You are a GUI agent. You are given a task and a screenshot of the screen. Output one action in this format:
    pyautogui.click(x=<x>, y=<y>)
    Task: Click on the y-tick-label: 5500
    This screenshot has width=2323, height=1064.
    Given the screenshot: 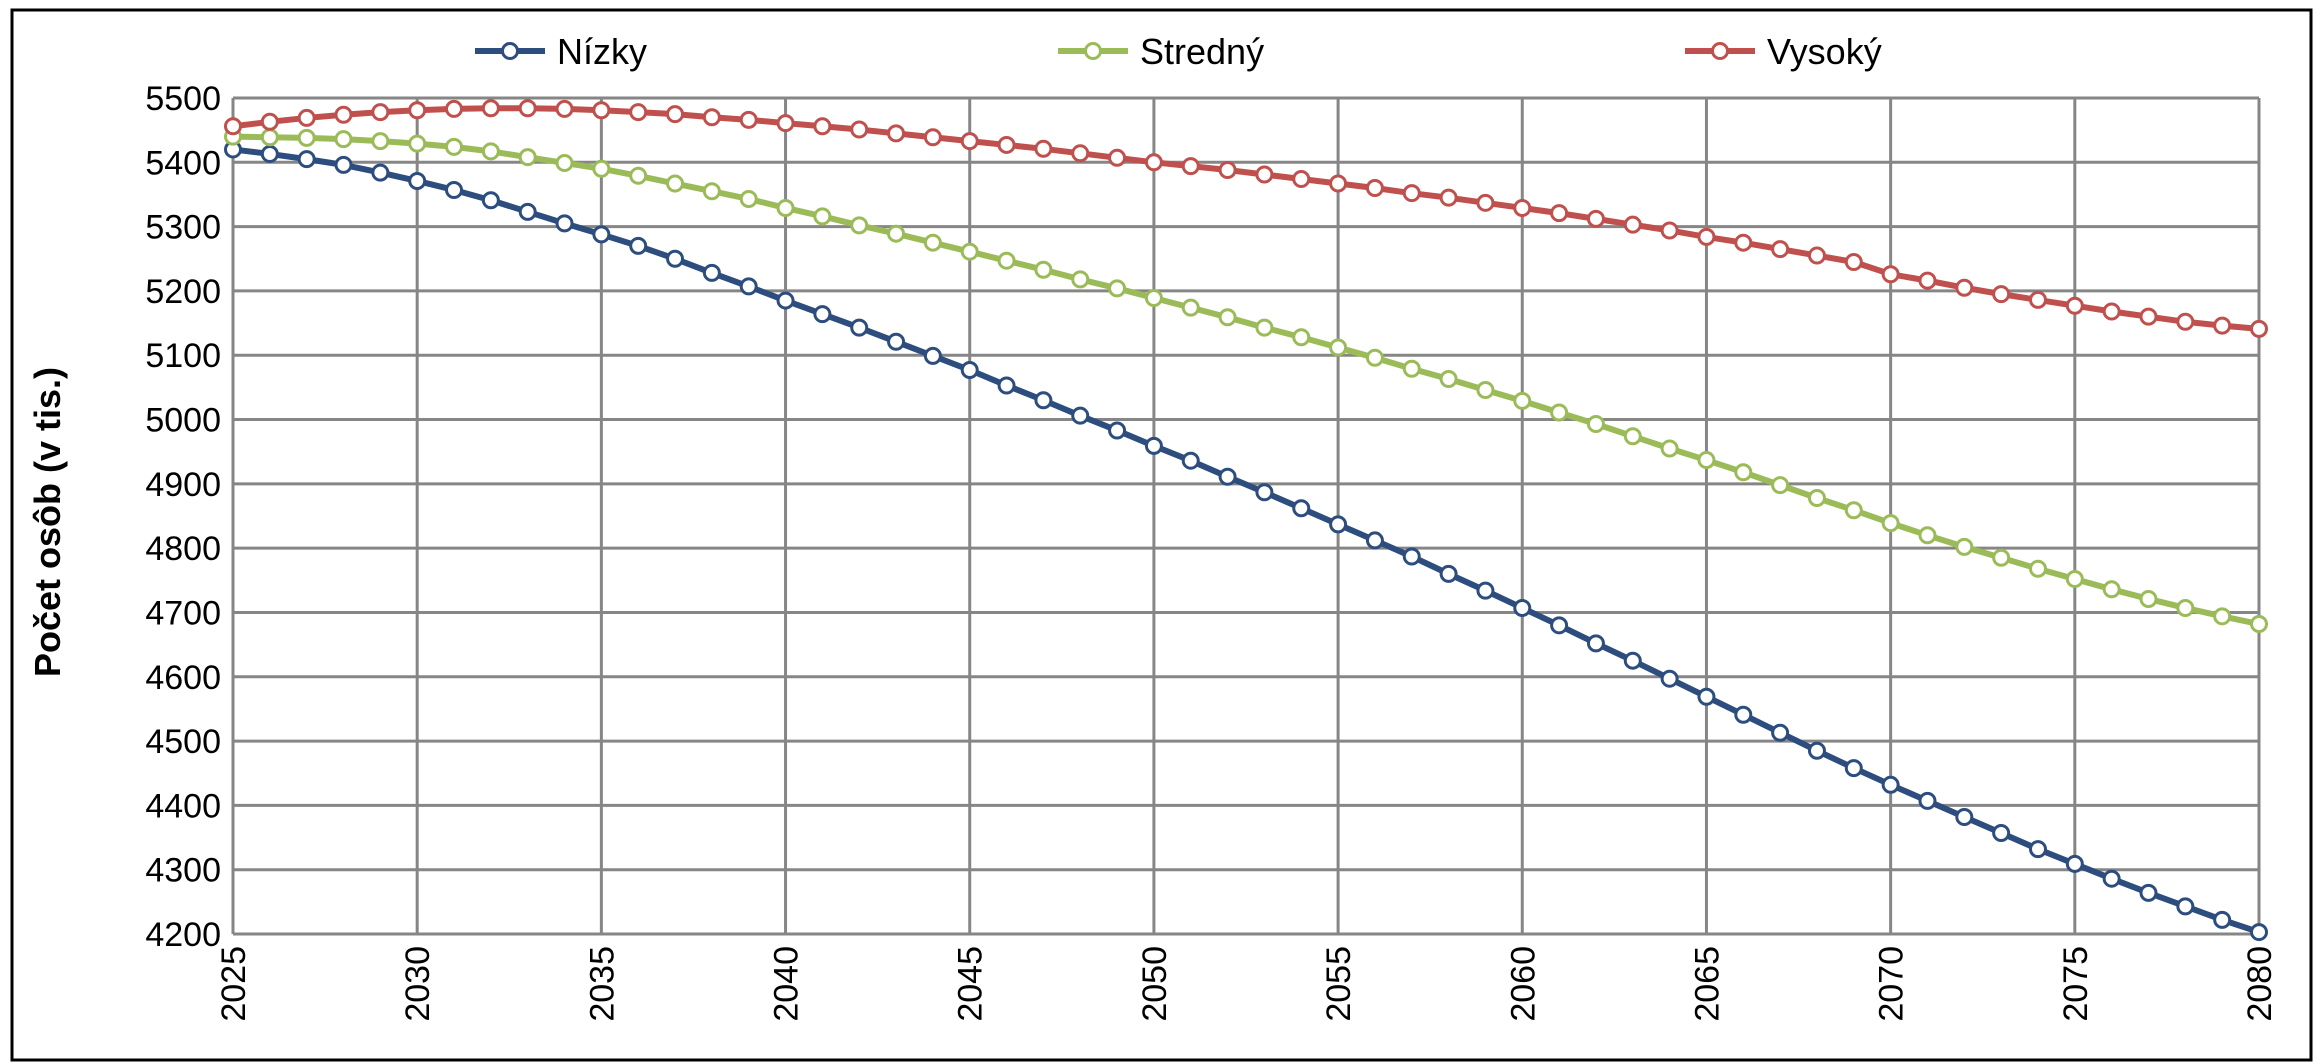 What is the action you would take?
    pyautogui.click(x=183, y=99)
    